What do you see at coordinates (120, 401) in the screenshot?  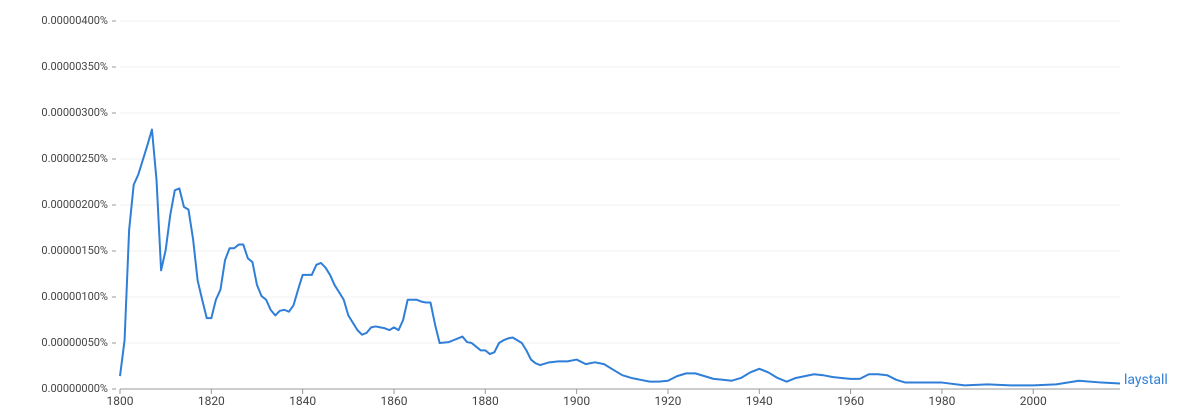 I see `x-tick-label: 1800` at bounding box center [120, 401].